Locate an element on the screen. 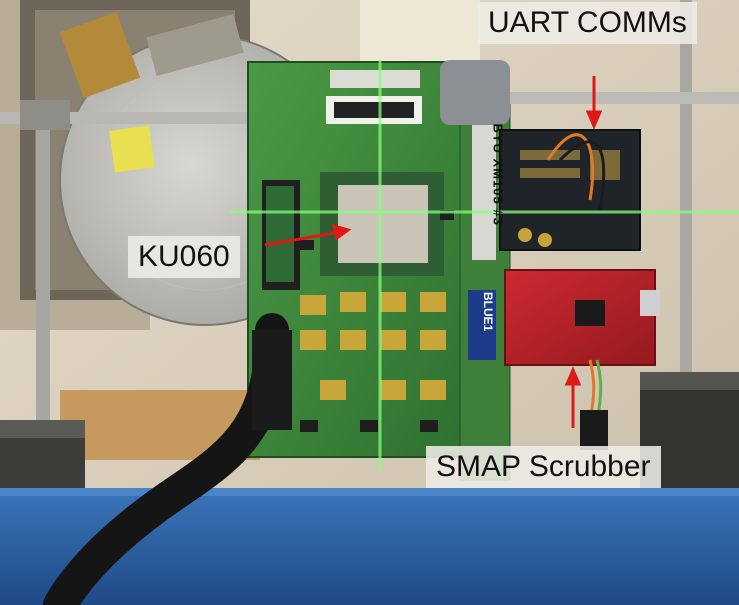 The height and width of the screenshot is (605, 739). board-clamp is located at coordinates (475, 92).